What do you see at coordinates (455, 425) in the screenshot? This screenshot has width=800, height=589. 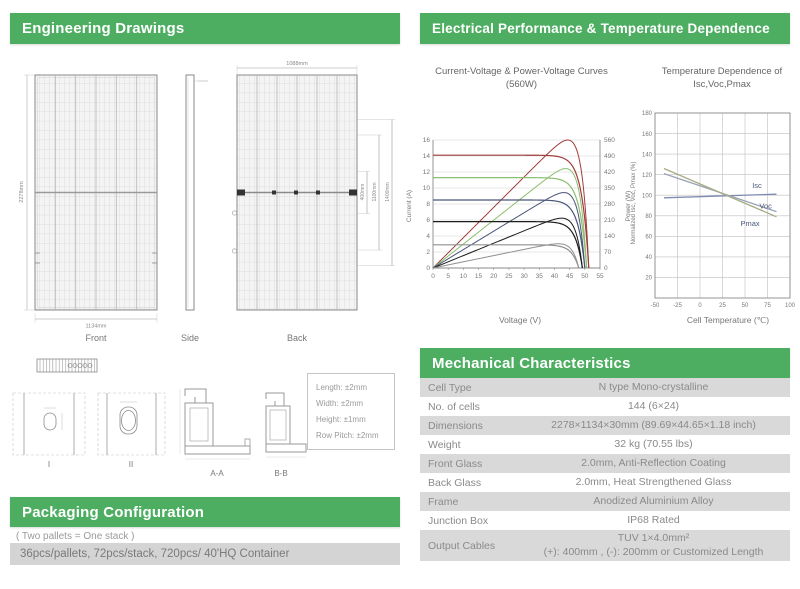 I see `spec-label: Dimensions` at bounding box center [455, 425].